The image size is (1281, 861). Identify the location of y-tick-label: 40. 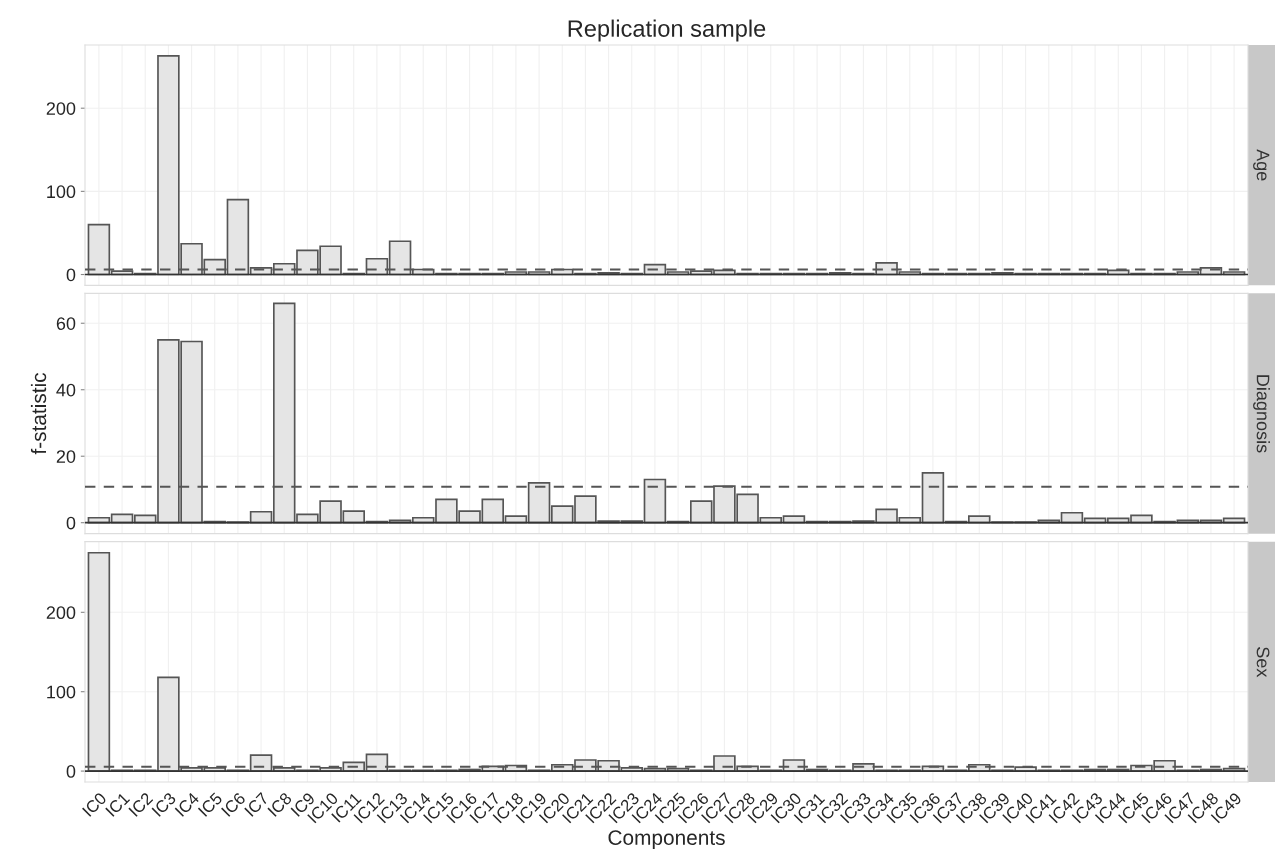
(66, 390).